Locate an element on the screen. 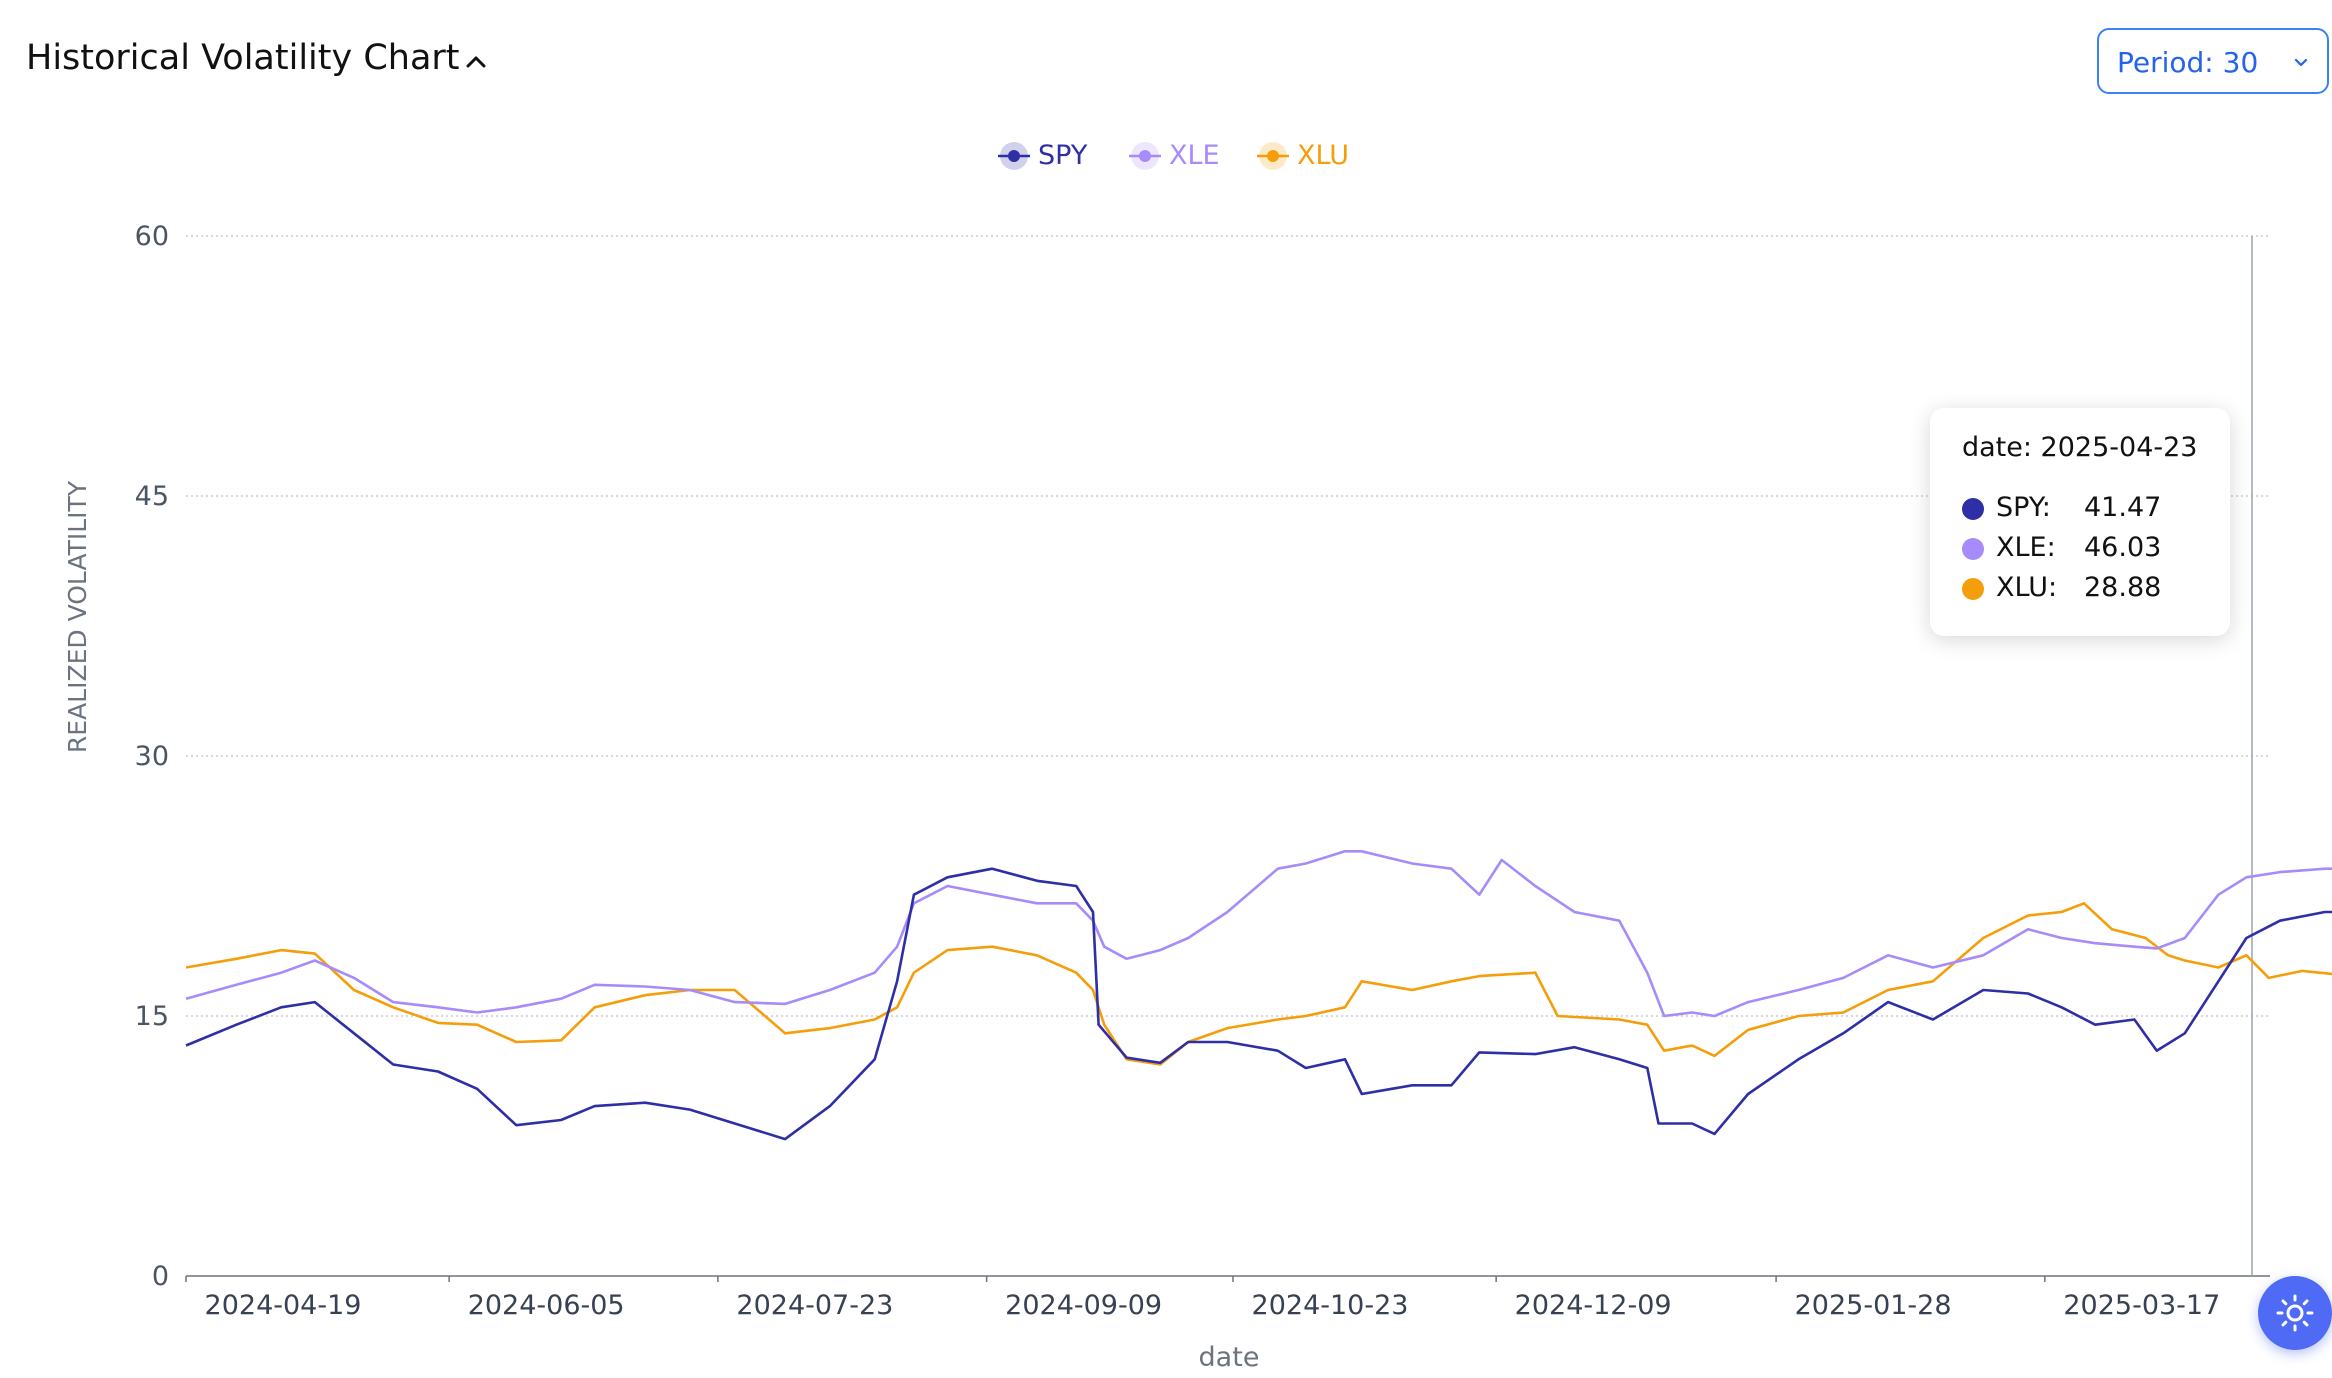 The image size is (2332, 1378). x-tick-label: 2024-09-09 is located at coordinates (1083, 1305).